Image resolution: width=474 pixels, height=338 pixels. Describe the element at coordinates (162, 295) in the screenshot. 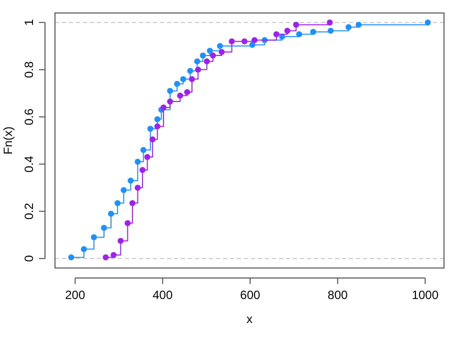

I see `x-tick-label: 400` at that location.